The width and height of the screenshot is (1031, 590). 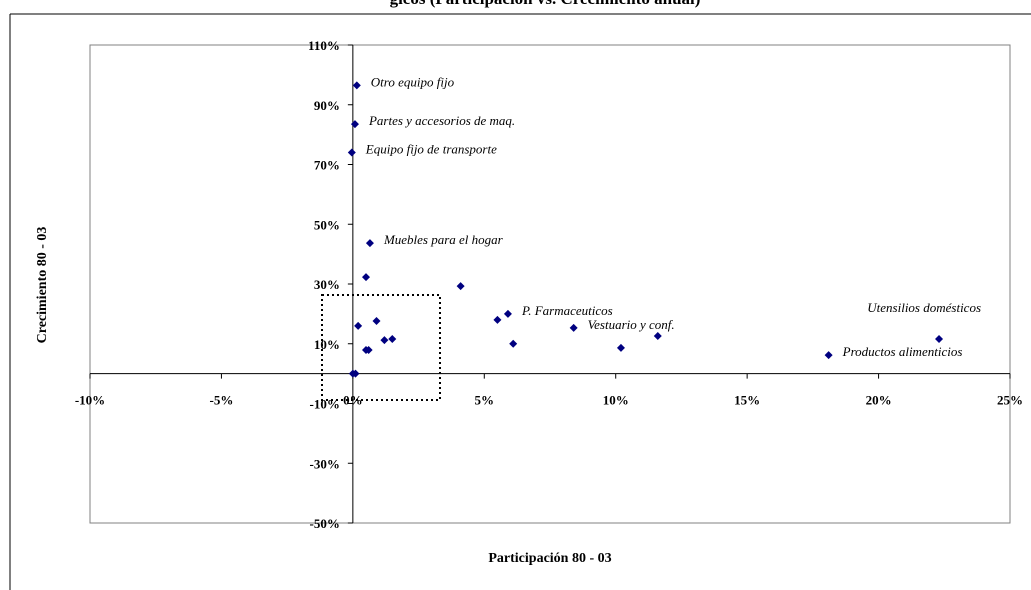 I want to click on x-tick-label: 20%, so click(x=879, y=400).